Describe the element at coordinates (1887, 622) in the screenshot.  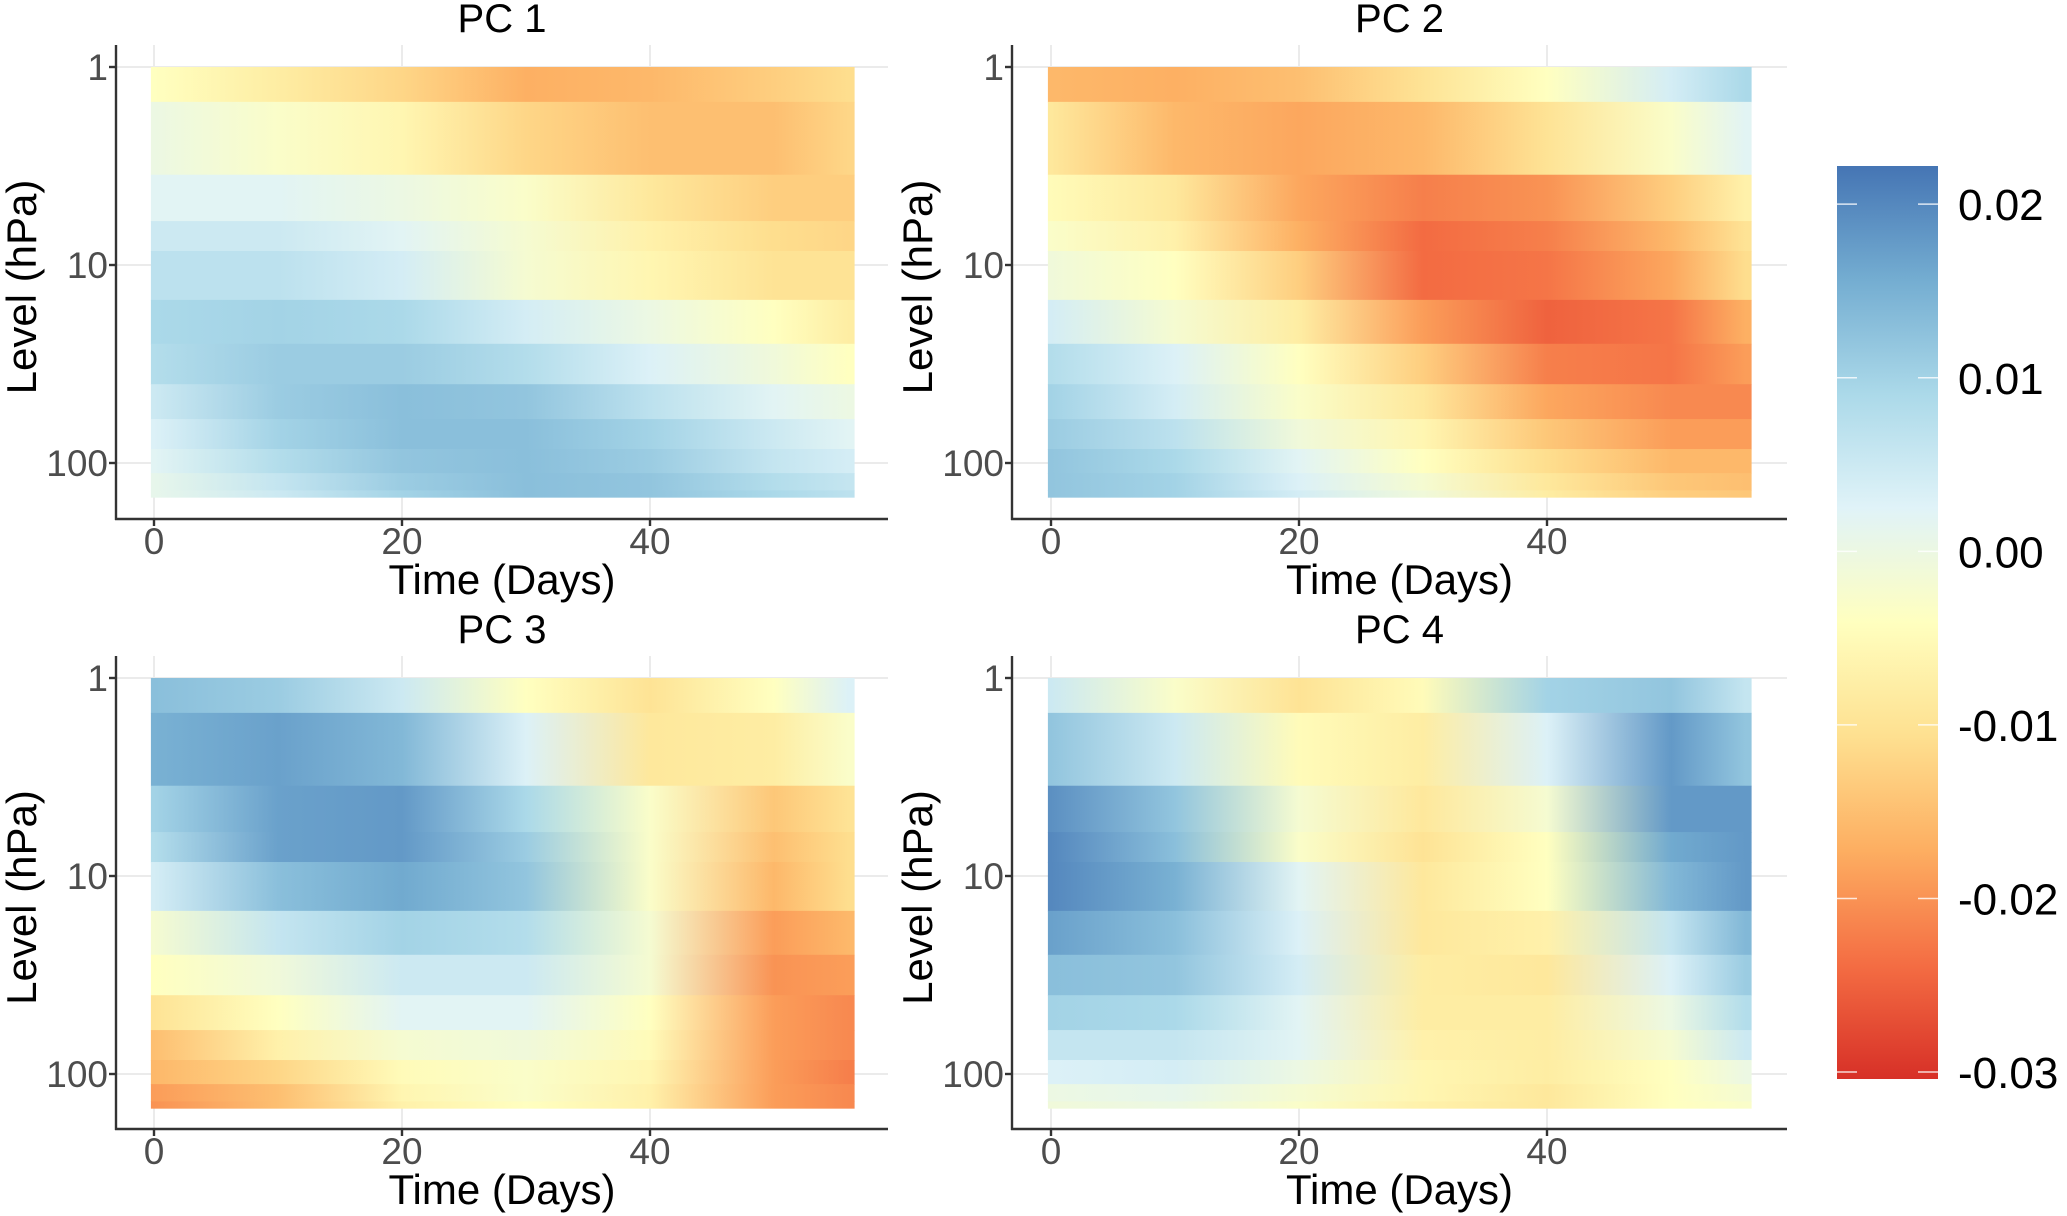
I see `colorbar-gradient` at that location.